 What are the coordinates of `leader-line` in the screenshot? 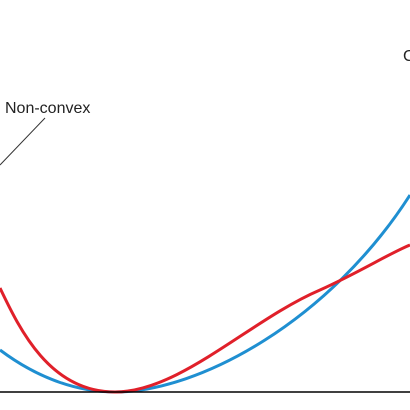 It's located at (23, 141).